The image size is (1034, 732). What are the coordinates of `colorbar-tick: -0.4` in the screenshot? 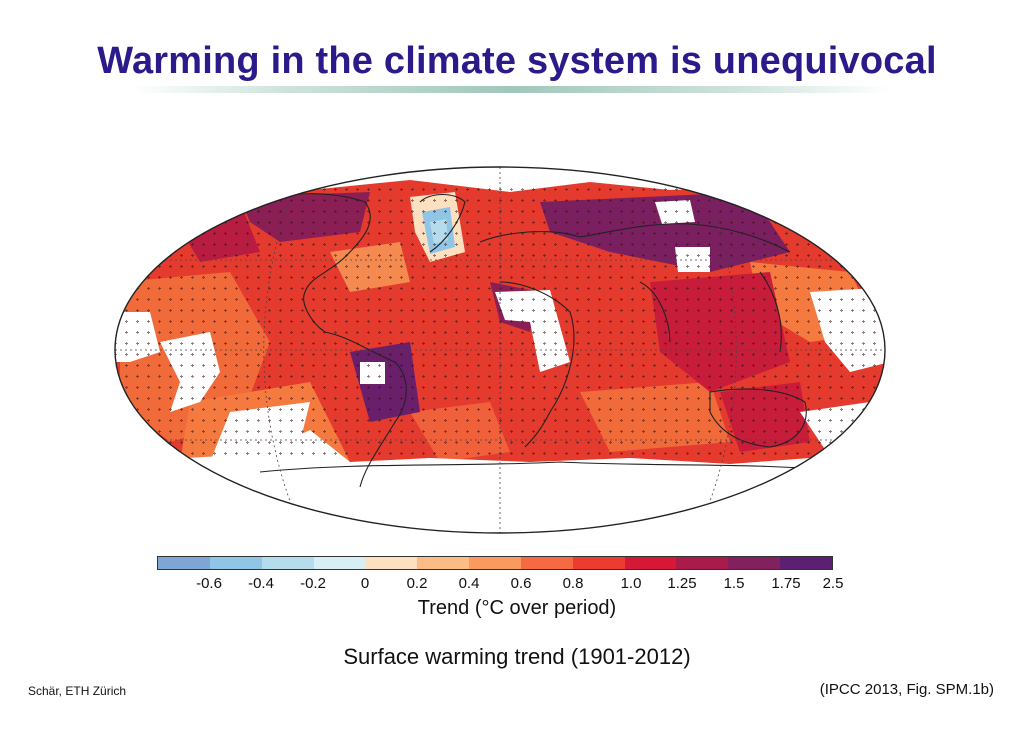 It's located at (261, 583).